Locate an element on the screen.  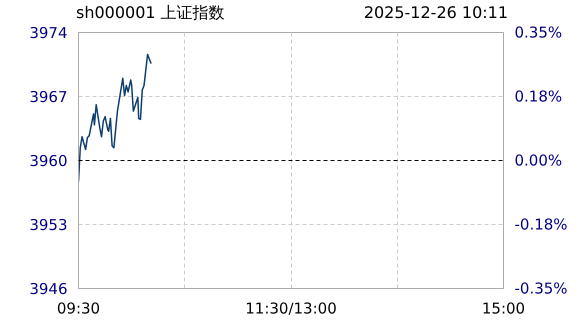
x-tick-label: 11:30/13:00 is located at coordinates (291, 309).